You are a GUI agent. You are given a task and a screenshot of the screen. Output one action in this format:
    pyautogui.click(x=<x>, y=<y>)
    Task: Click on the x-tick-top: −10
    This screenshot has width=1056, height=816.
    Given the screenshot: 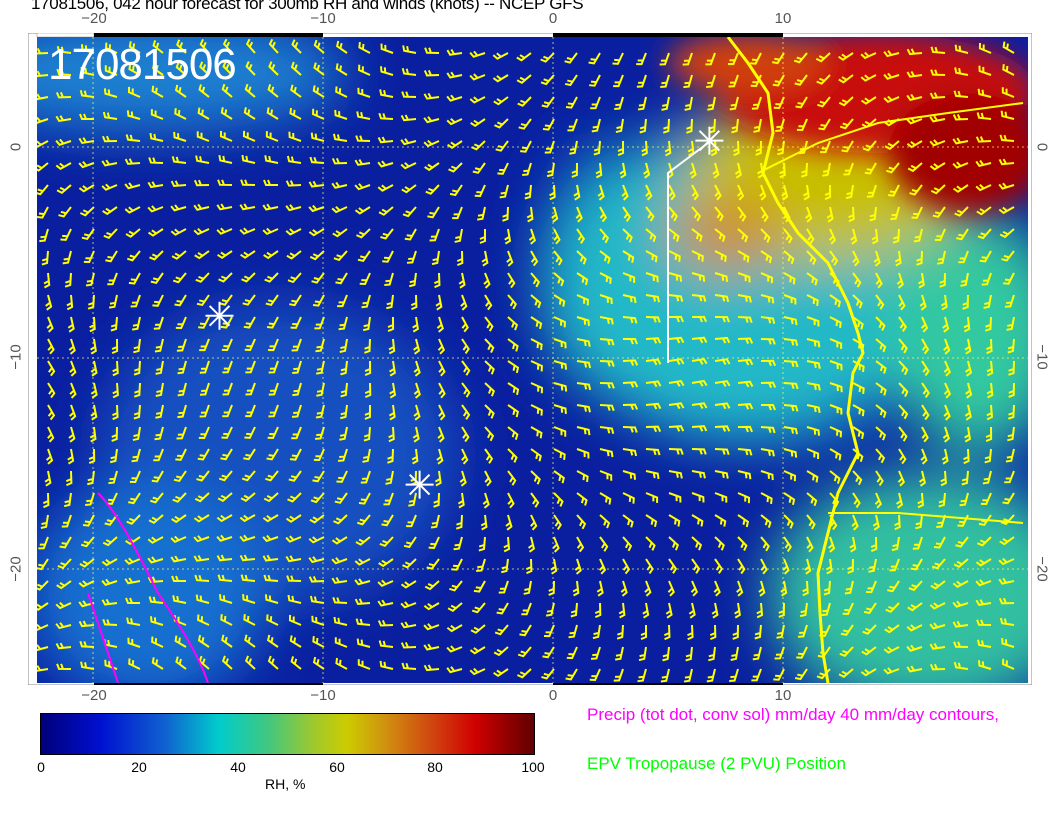 What is the action you would take?
    pyautogui.click(x=323, y=18)
    